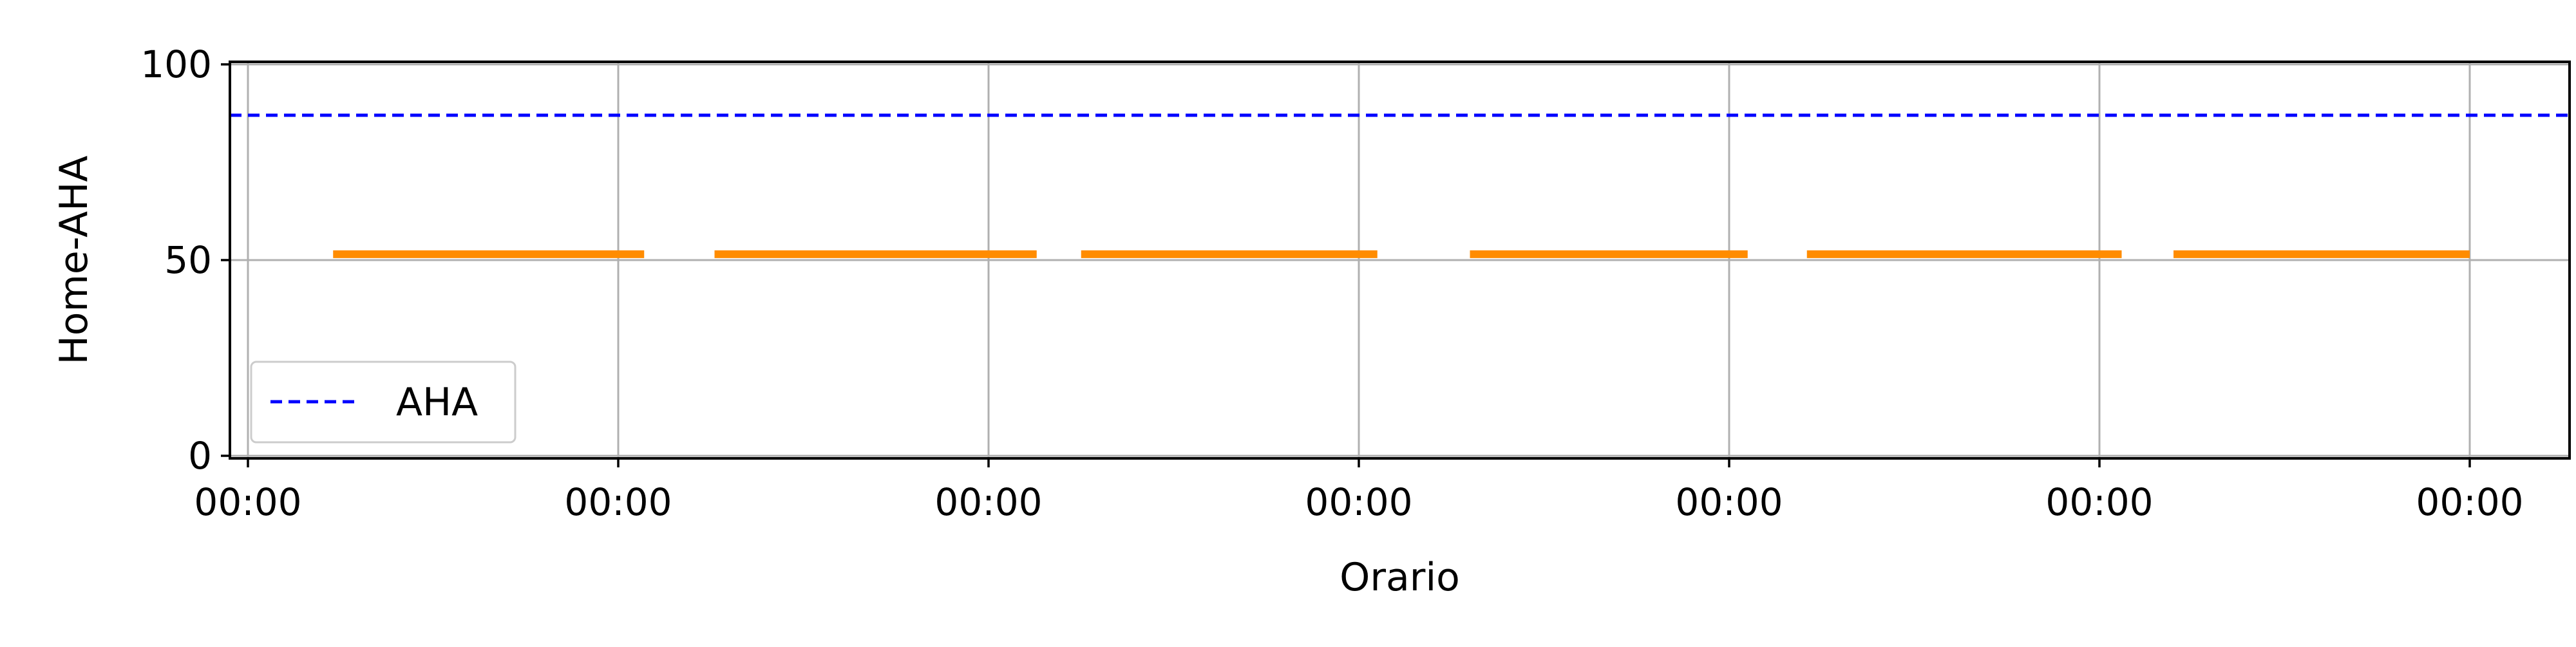  I want to click on y-tick-label: 0, so click(200, 456).